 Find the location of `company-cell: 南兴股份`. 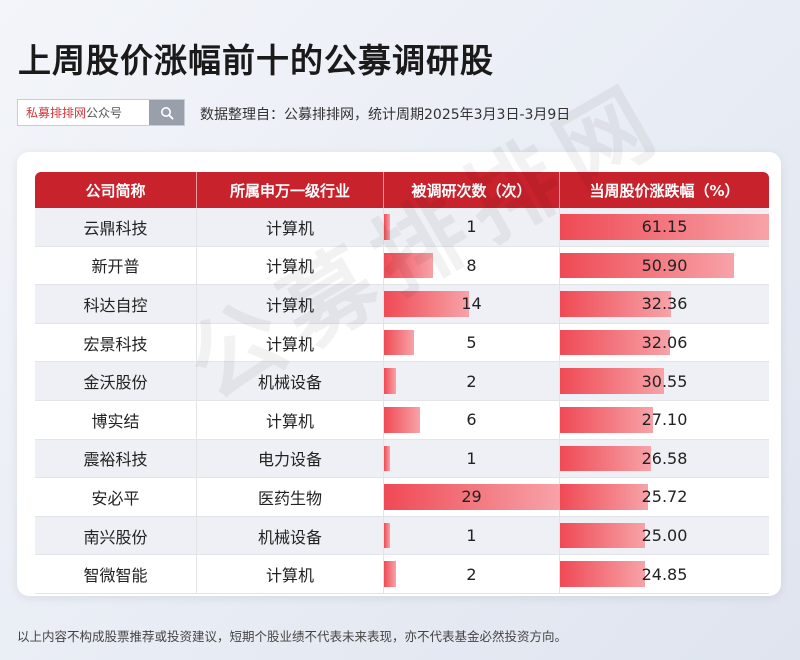

company-cell: 南兴股份 is located at coordinates (116, 535).